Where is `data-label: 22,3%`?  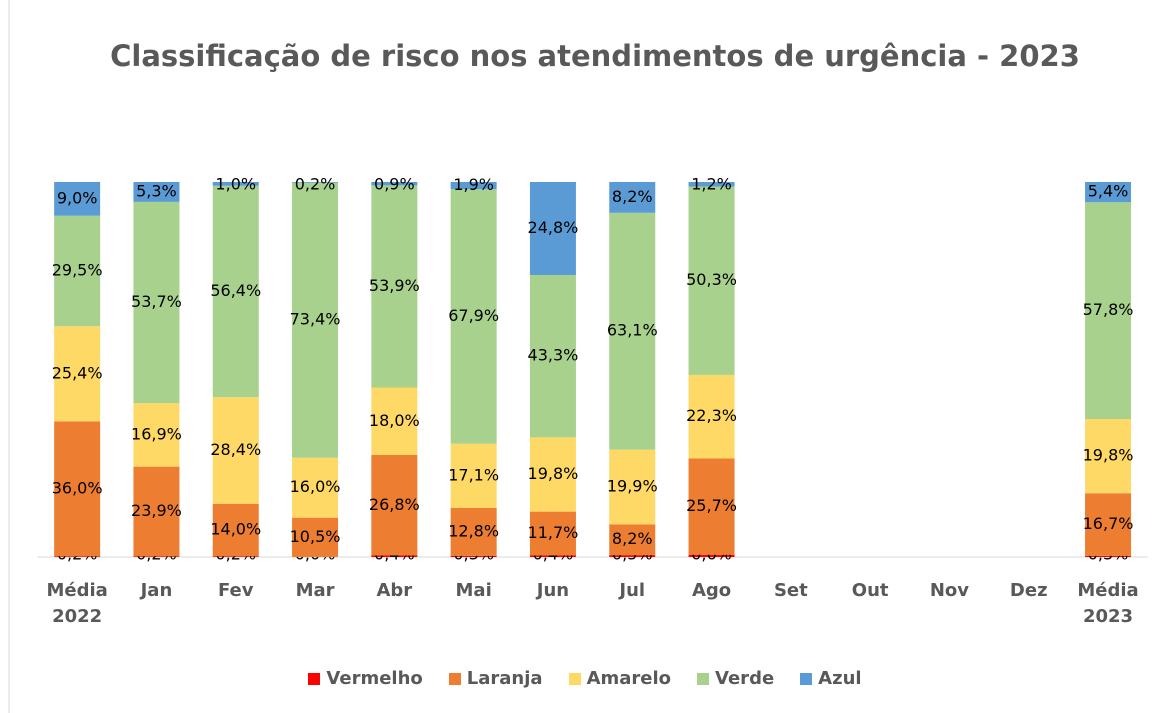
data-label: 22,3% is located at coordinates (711, 415).